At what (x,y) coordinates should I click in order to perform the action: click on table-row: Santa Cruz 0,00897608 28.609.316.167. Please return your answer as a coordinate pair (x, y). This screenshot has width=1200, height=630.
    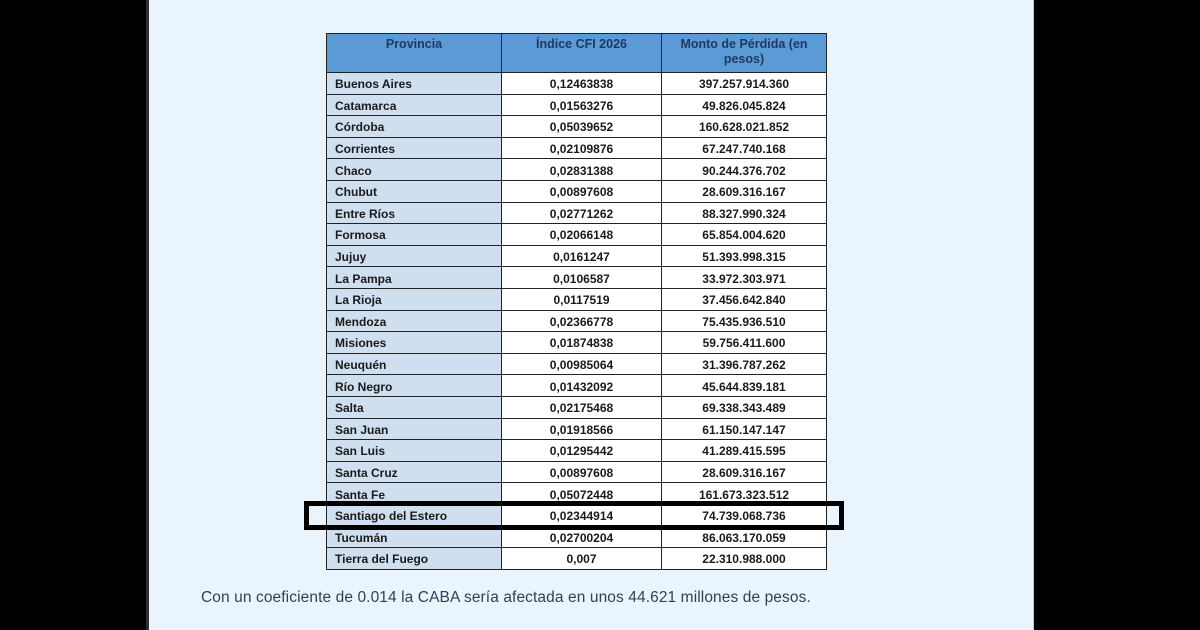
    Looking at the image, I should click on (576, 472).